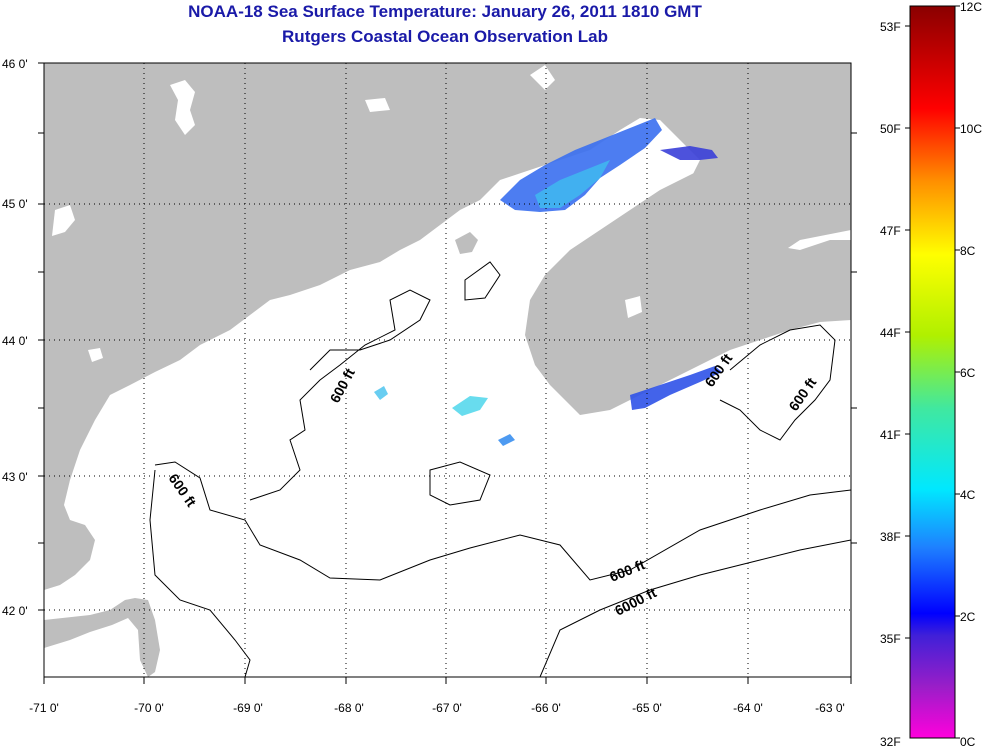 Image resolution: width=984 pixels, height=754 pixels. I want to click on lon-label: -67 0', so click(447, 708).